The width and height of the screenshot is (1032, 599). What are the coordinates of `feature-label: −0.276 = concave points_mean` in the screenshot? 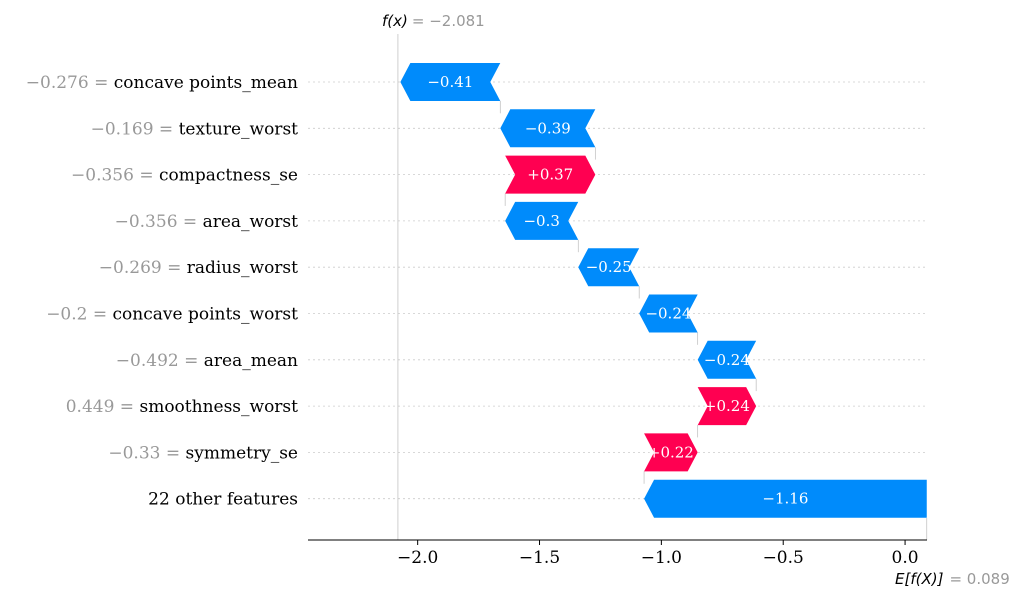 It's located at (162, 83).